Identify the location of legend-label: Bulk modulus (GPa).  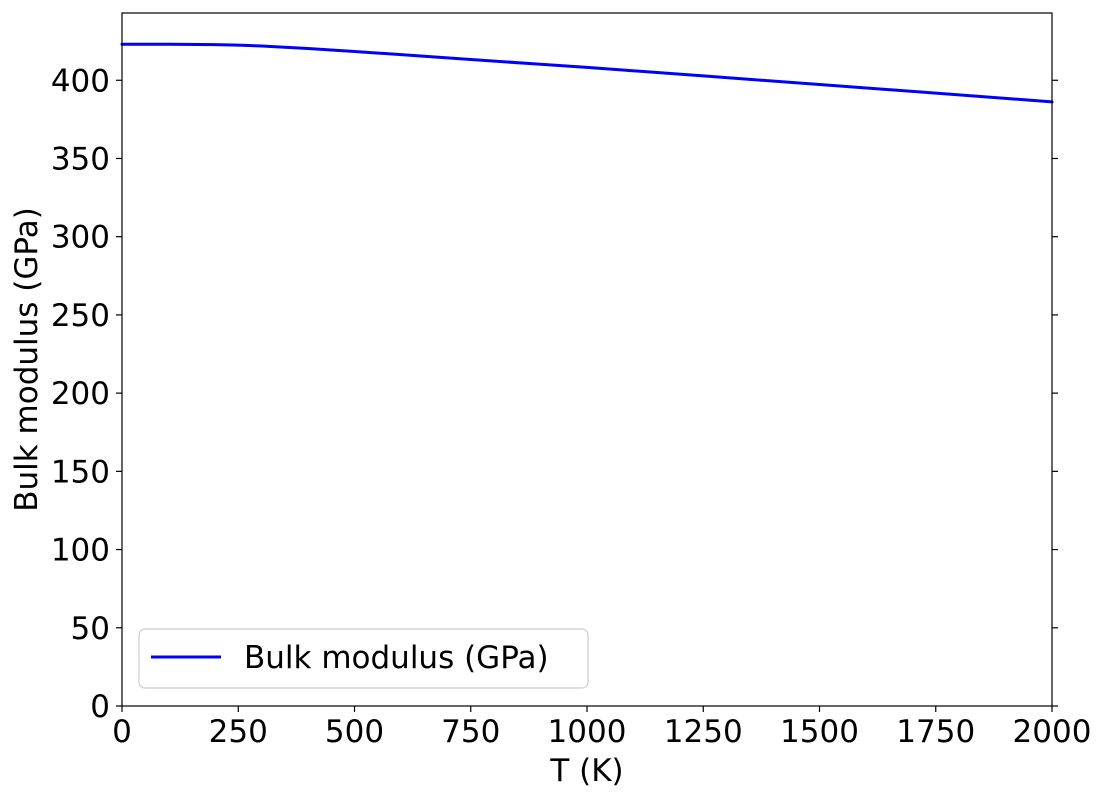
(396, 658).